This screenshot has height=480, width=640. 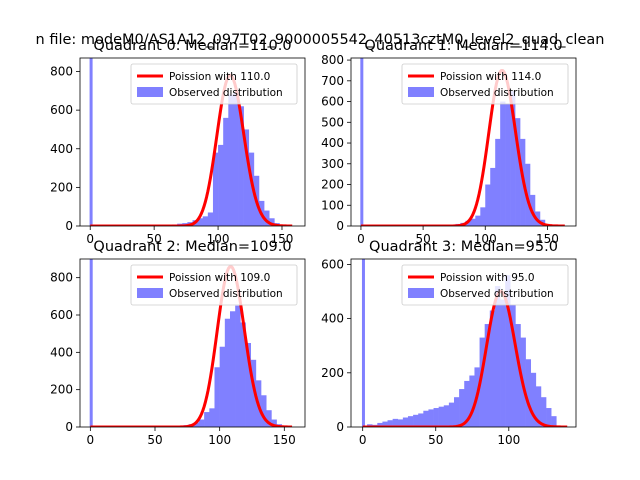 I want to click on y-tick-label: 500, so click(x=332, y=122).